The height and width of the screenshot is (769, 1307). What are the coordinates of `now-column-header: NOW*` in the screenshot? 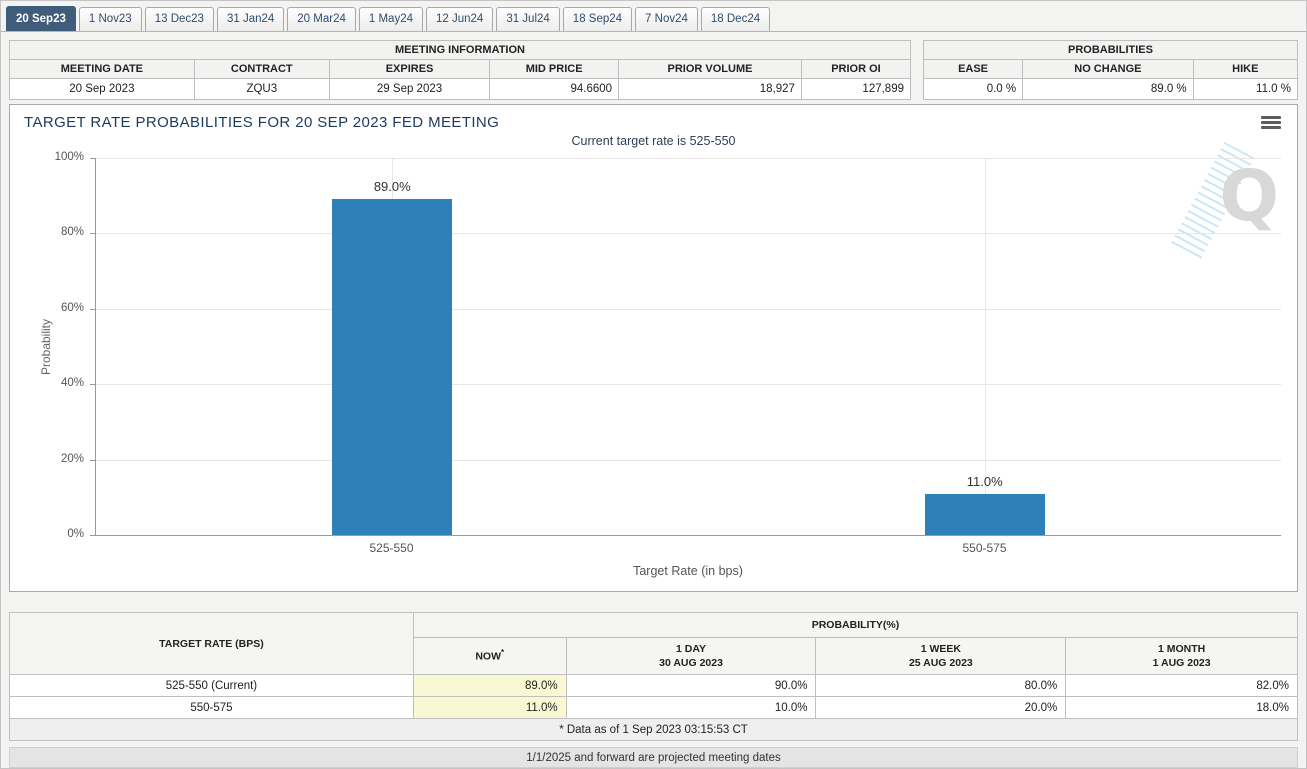 It's located at (489, 656).